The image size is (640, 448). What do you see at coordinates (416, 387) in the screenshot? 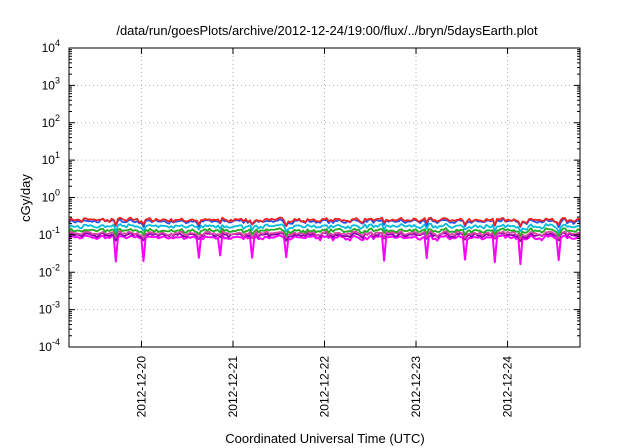
I see `x-tick-label: 2012-12-23` at bounding box center [416, 387].